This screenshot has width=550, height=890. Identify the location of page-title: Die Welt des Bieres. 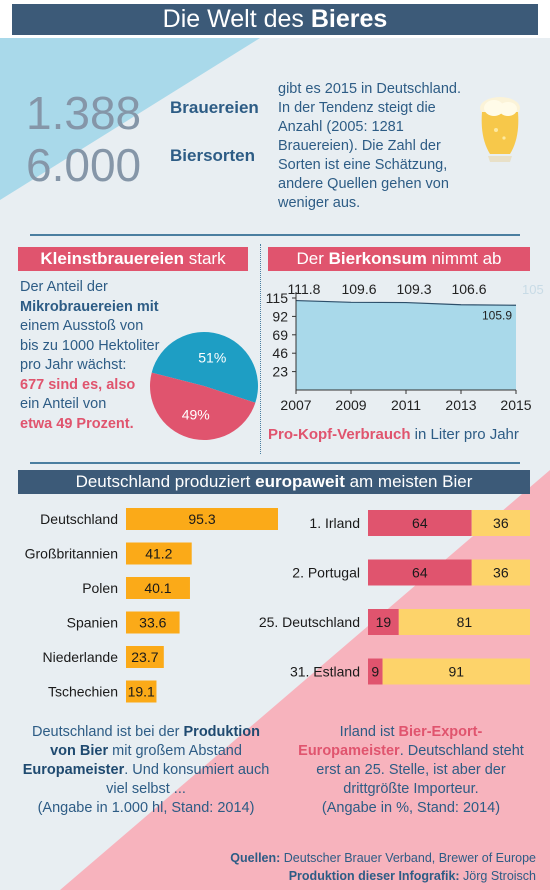
(275, 19).